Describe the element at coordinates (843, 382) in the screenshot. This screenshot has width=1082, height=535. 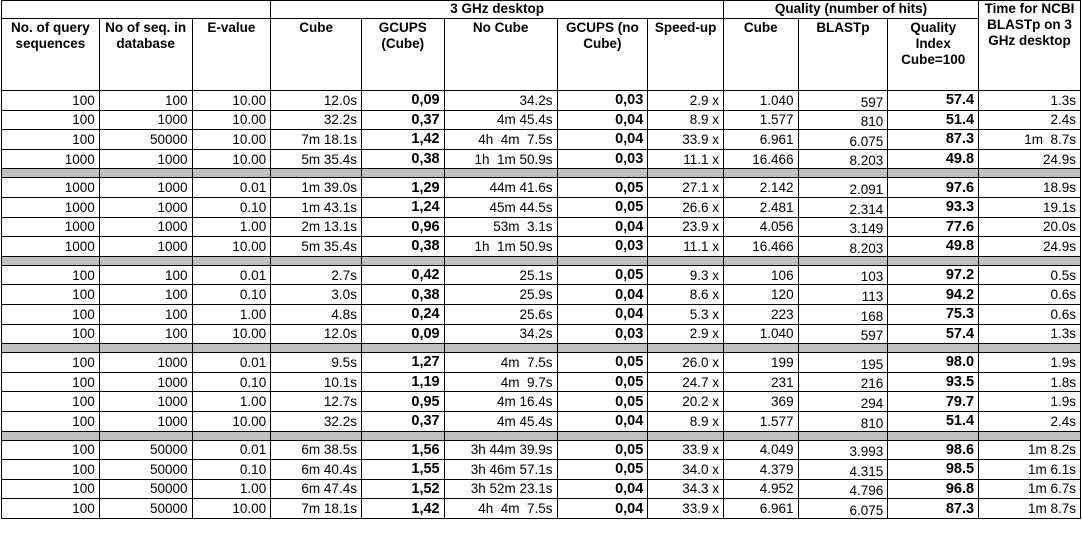
I see `cell-hits-blastp: 216` at that location.